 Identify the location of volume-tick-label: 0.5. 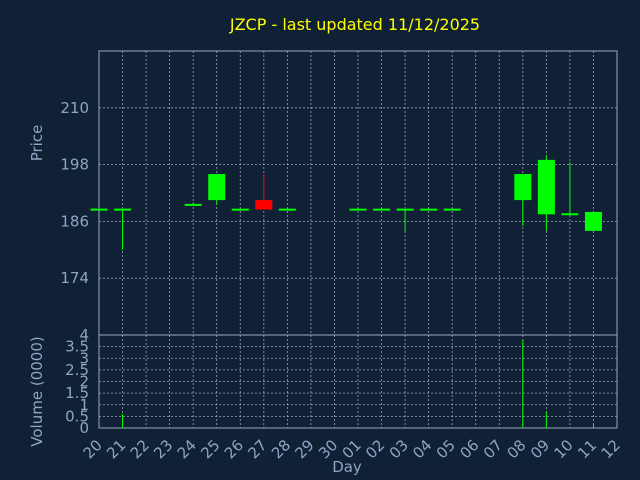
(77, 416).